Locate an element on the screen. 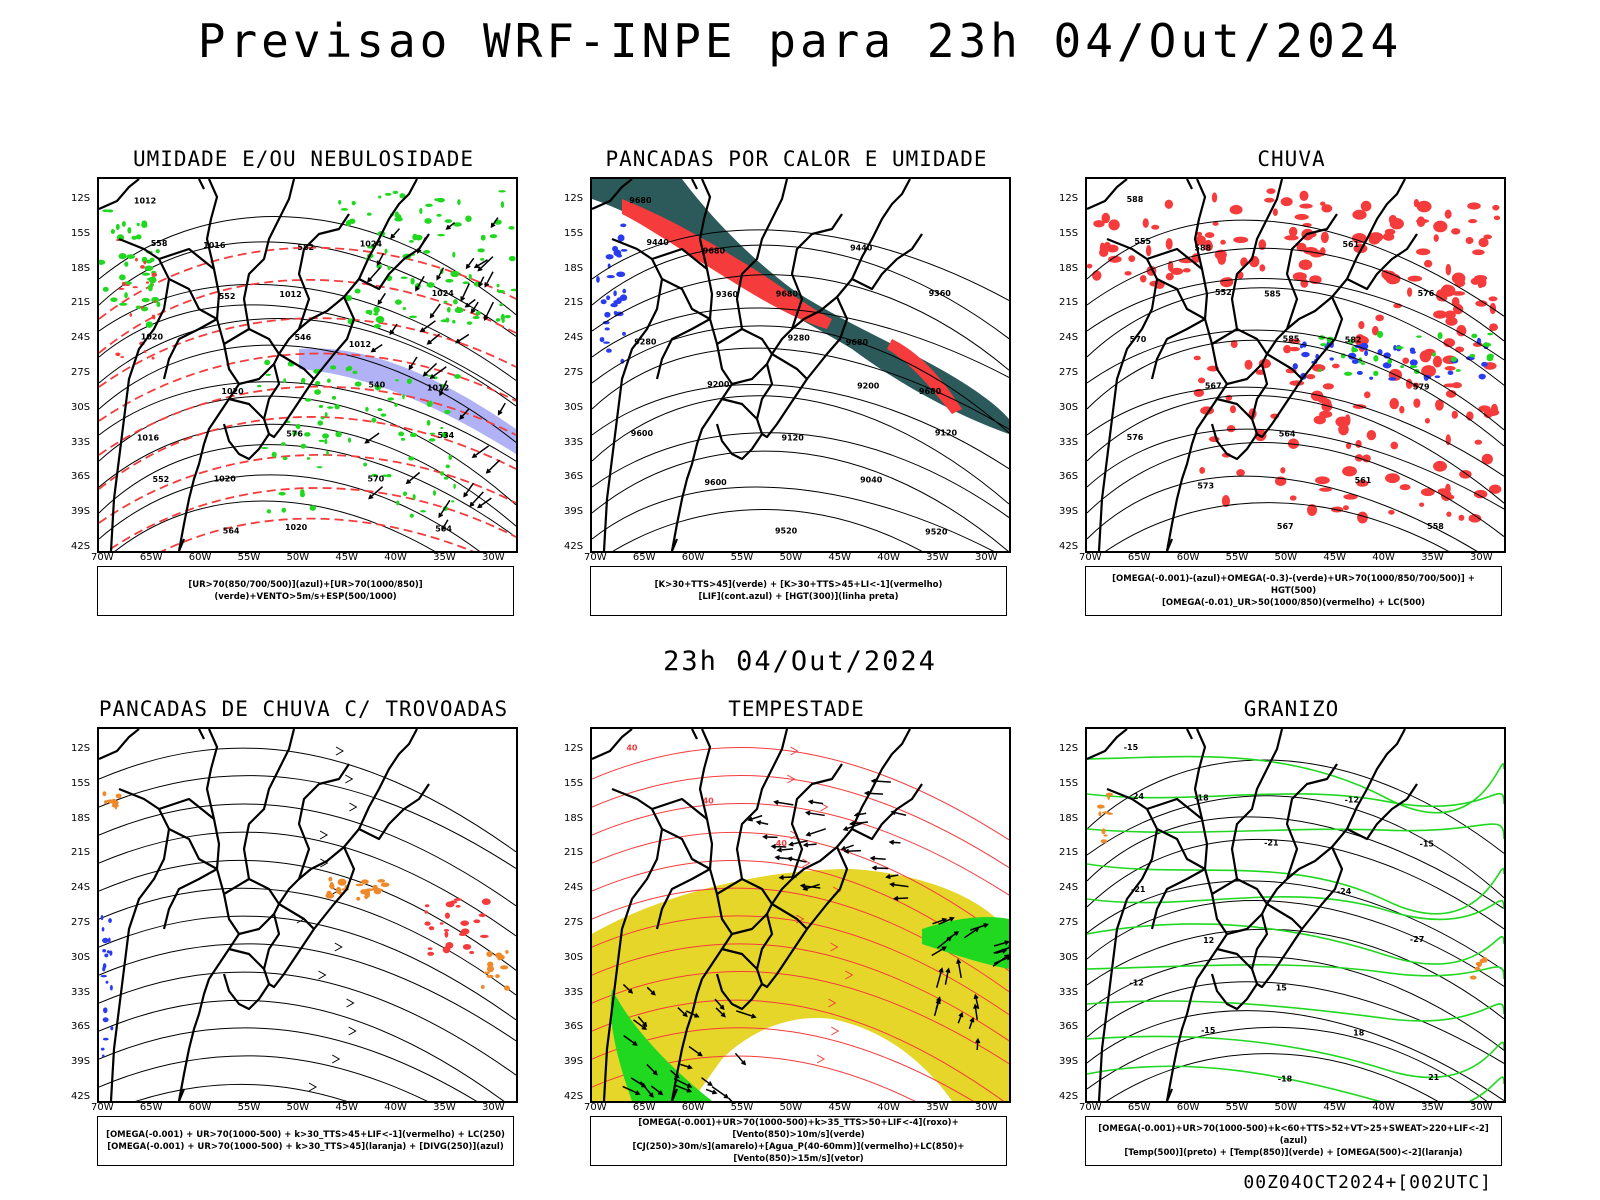  lon-tick-label: 50W is located at coordinates (791, 1107).